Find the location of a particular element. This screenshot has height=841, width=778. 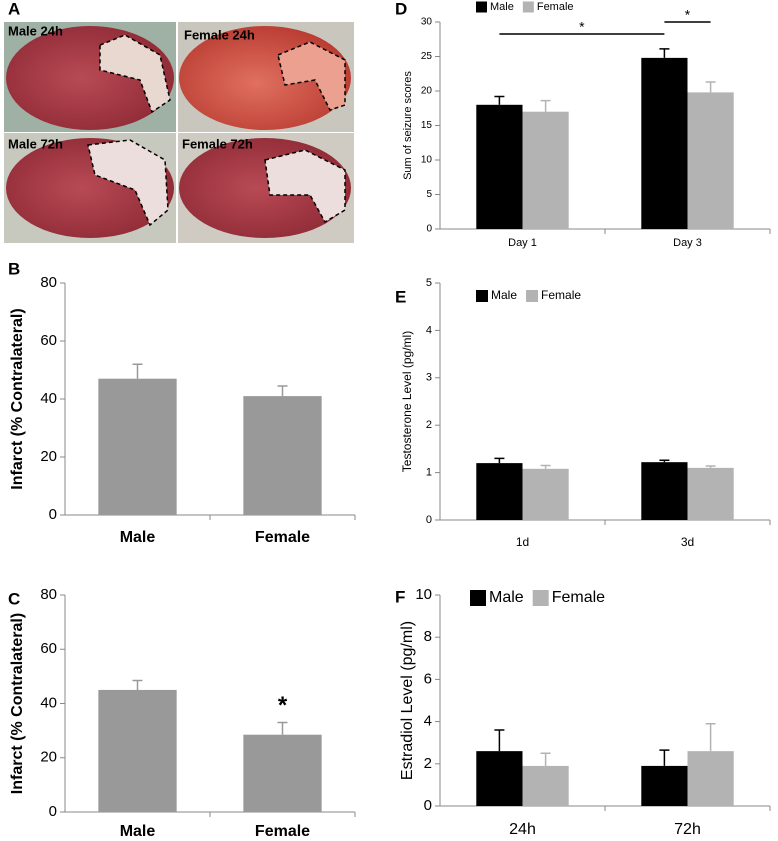

photo-label: Male 72h is located at coordinates (35, 143).